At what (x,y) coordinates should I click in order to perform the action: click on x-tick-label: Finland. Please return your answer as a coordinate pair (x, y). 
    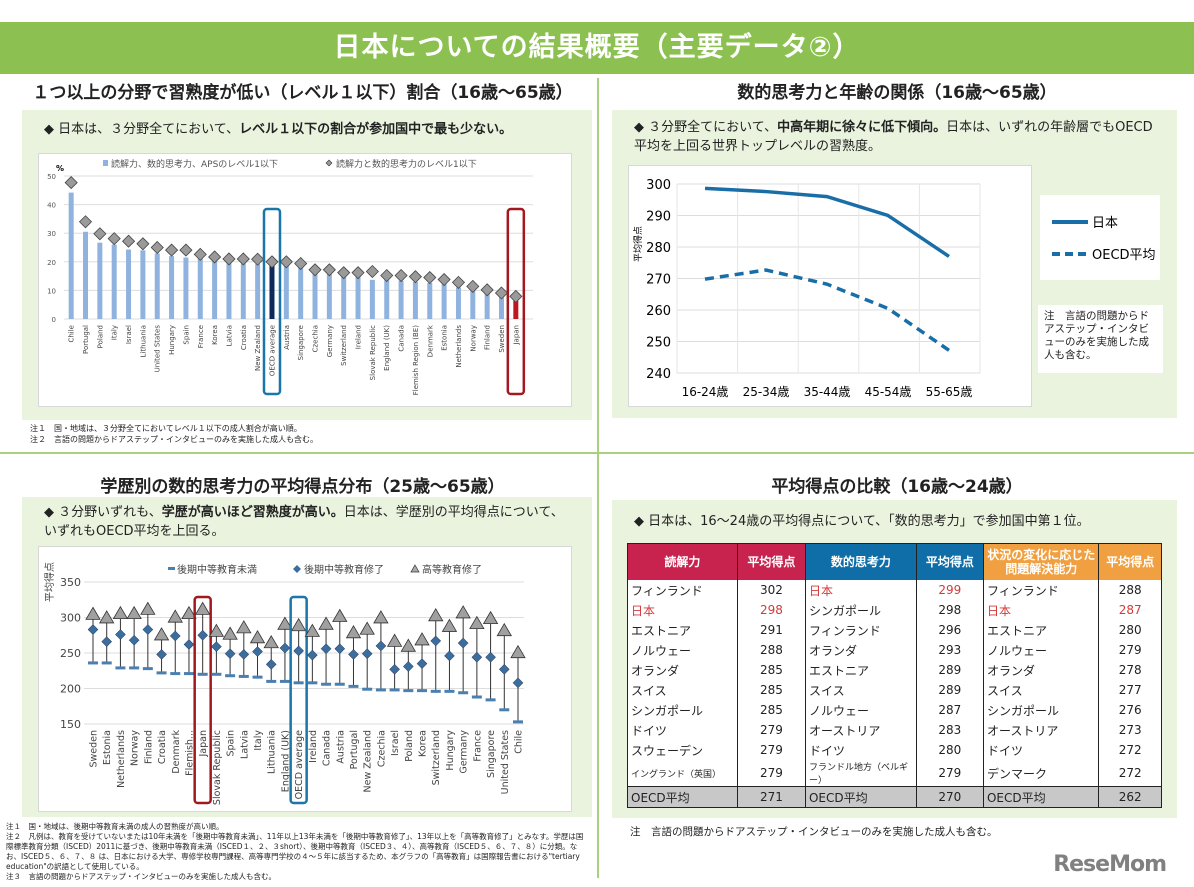
    Looking at the image, I should click on (488, 337).